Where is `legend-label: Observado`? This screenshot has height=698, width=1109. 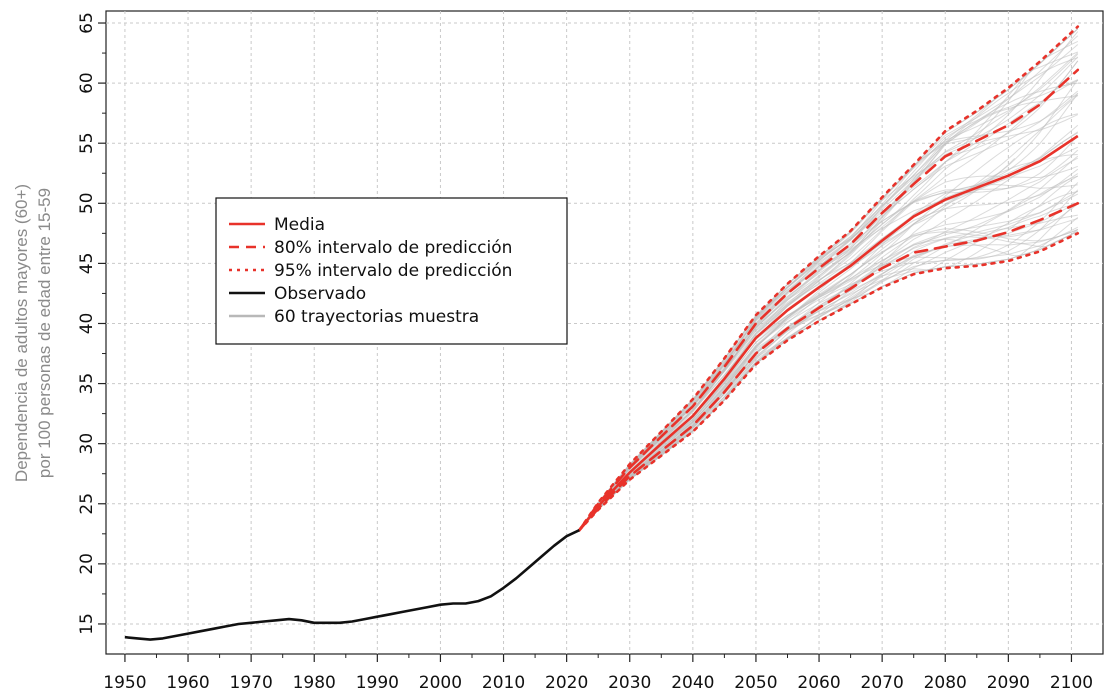 legend-label: Observado is located at coordinates (320, 294).